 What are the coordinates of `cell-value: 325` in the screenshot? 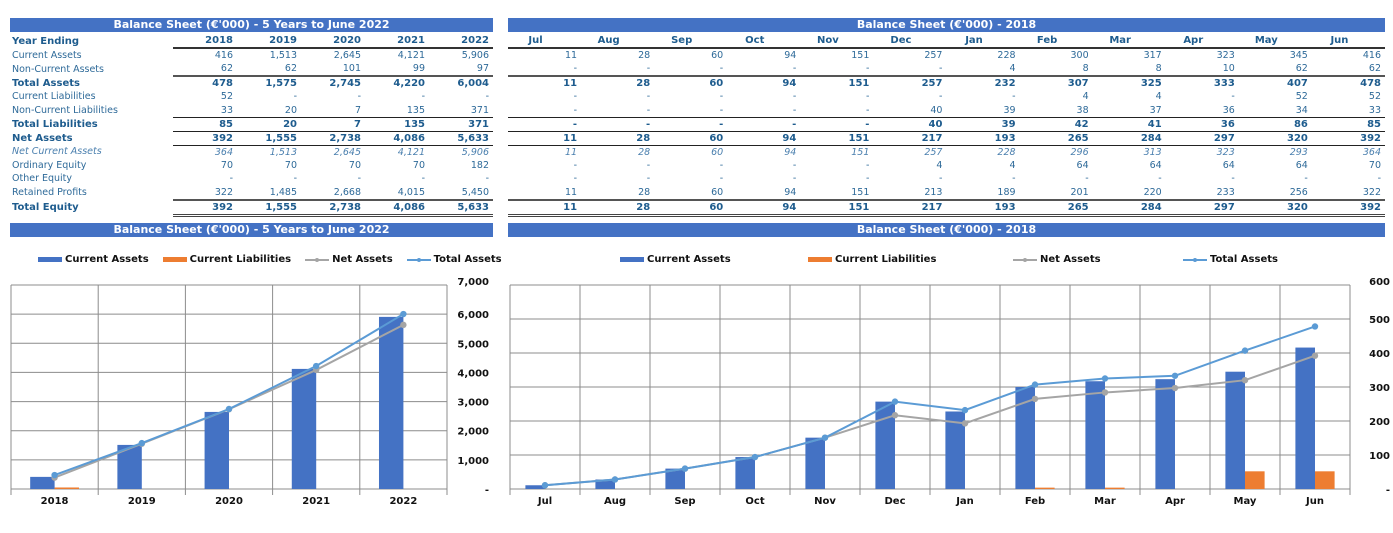 It's located at (1151, 83).